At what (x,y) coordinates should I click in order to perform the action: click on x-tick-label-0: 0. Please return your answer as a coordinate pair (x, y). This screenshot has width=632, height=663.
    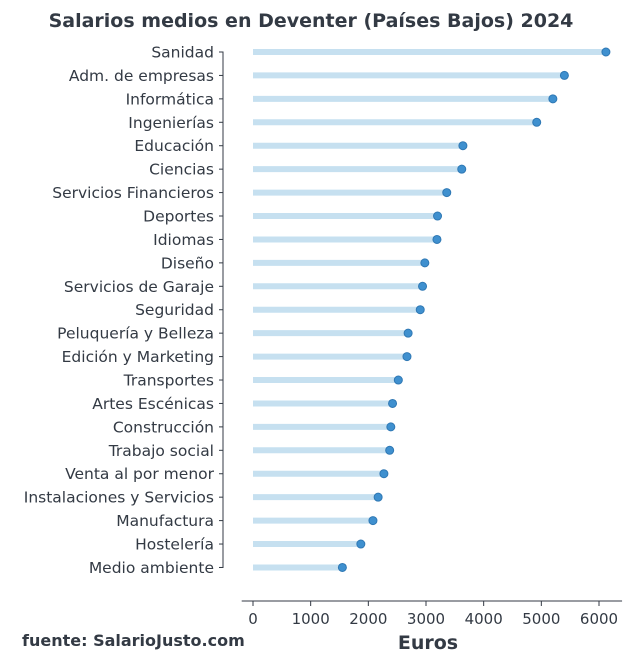
    Looking at the image, I should click on (253, 619).